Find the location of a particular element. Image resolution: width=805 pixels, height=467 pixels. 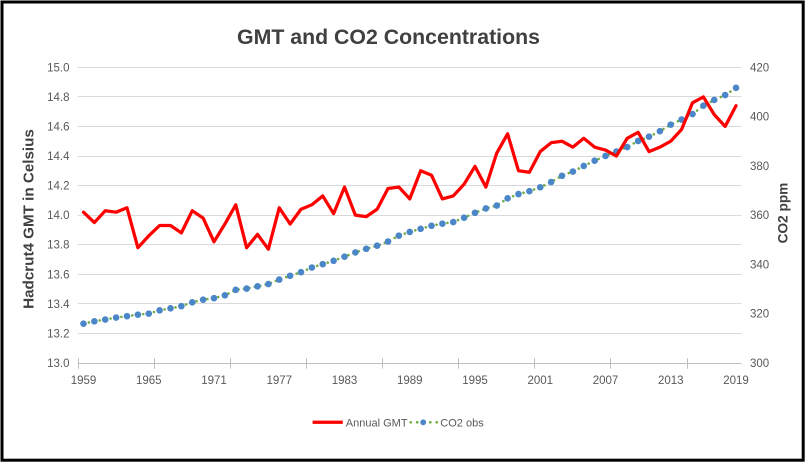

svg-text: 340 is located at coordinates (759, 265).